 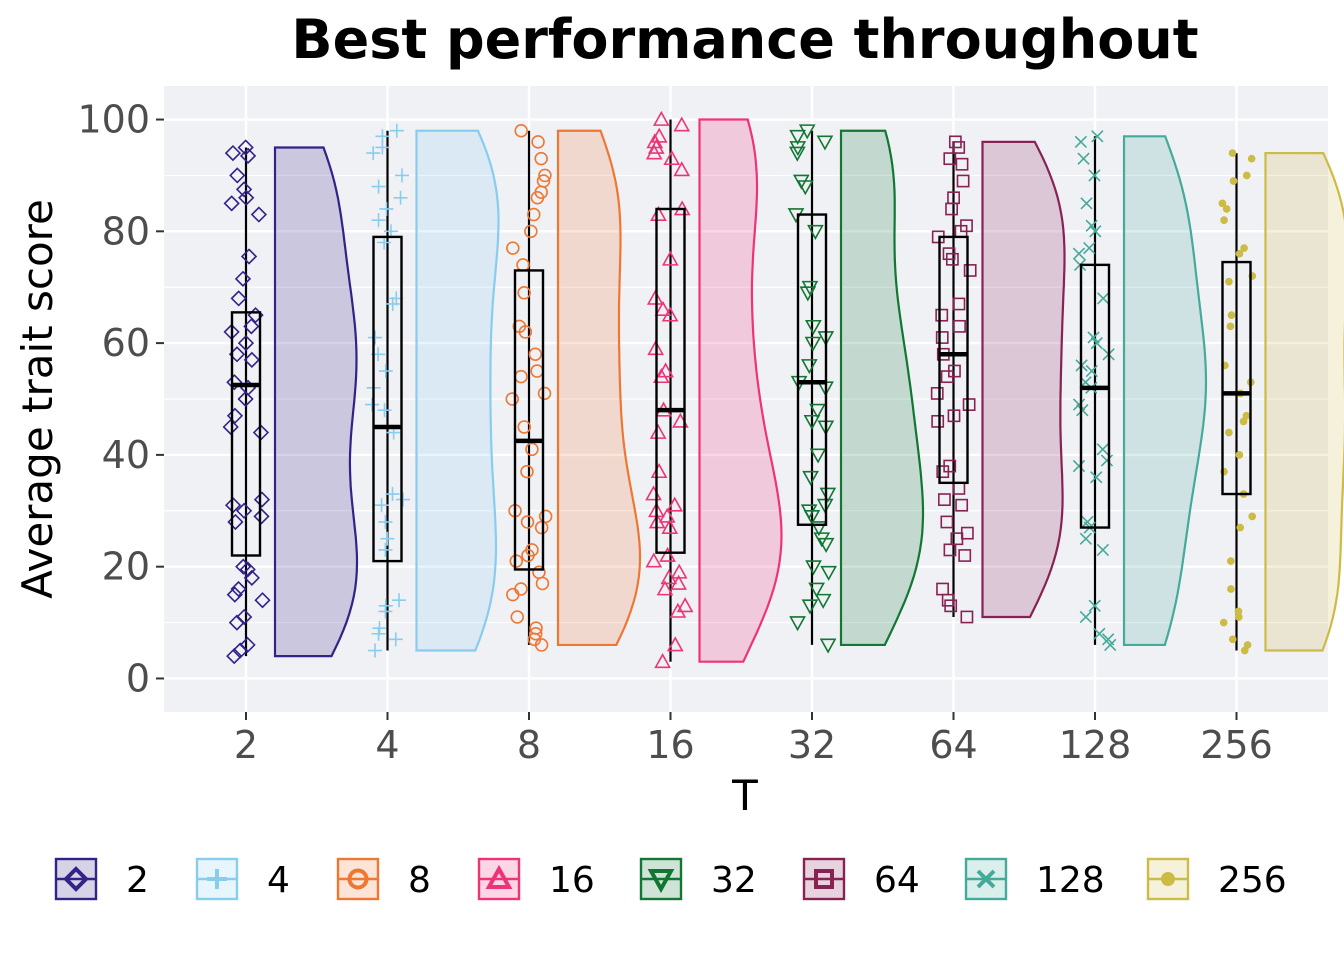 What do you see at coordinates (126, 231) in the screenshot?
I see `y-tick-label: 80` at bounding box center [126, 231].